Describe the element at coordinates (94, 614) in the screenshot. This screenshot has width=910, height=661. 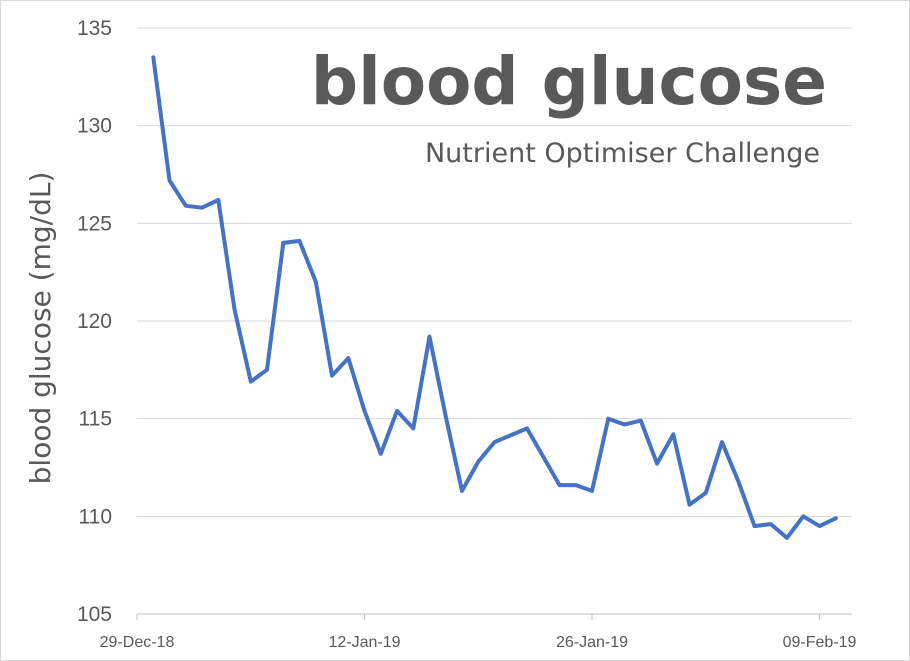
I see `y-tick-label: 105` at that location.